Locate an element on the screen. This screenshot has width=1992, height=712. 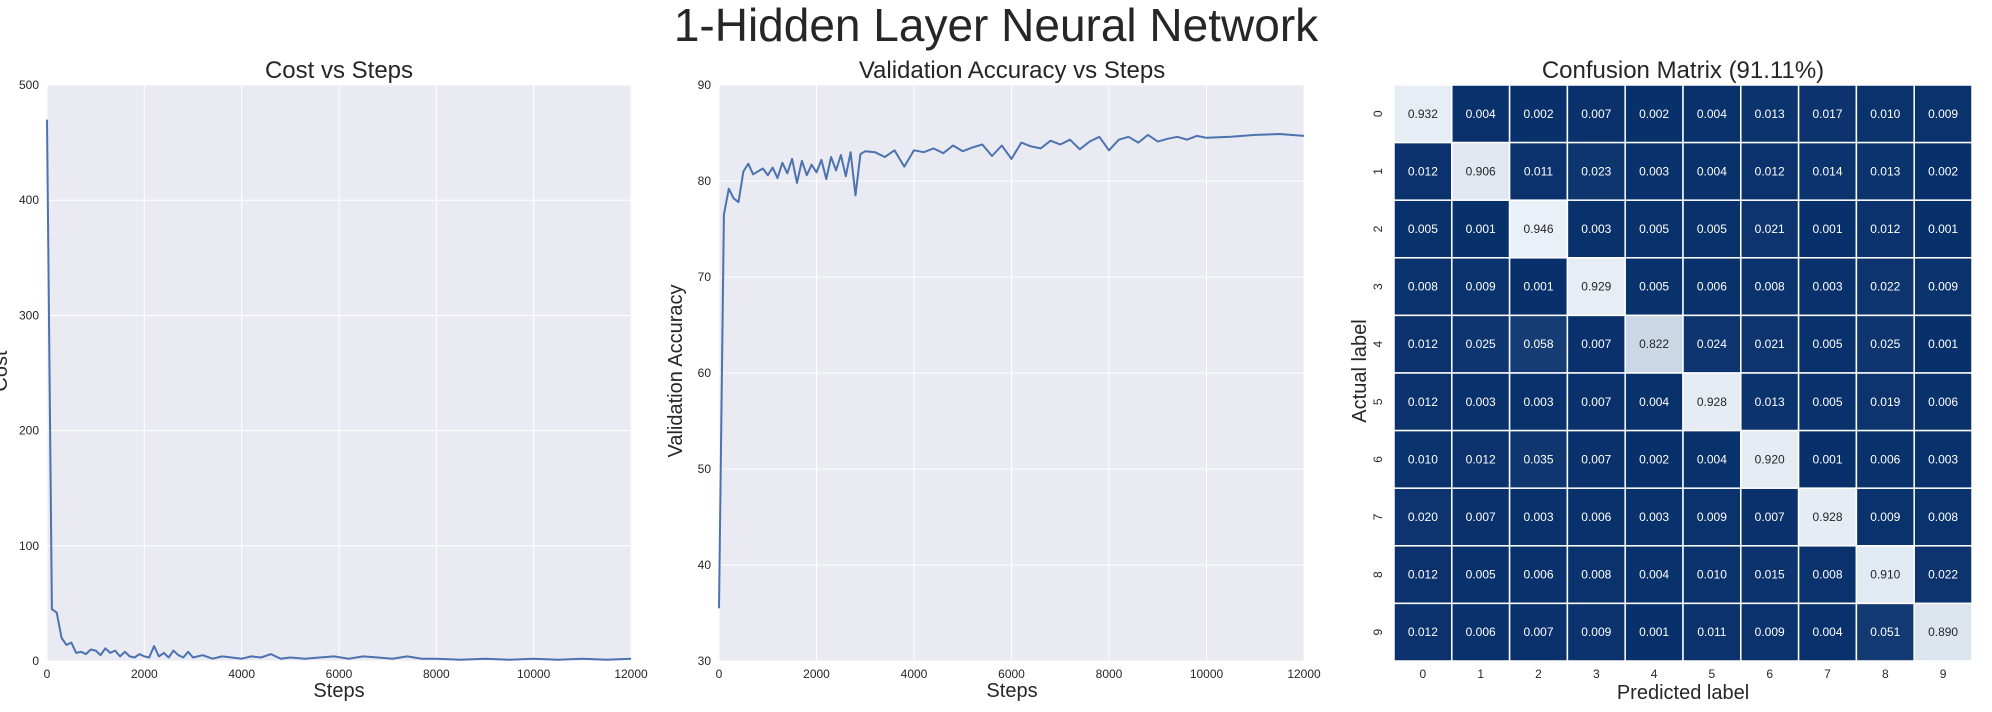
matrix-cell-label: 0.015 is located at coordinates (1770, 575).